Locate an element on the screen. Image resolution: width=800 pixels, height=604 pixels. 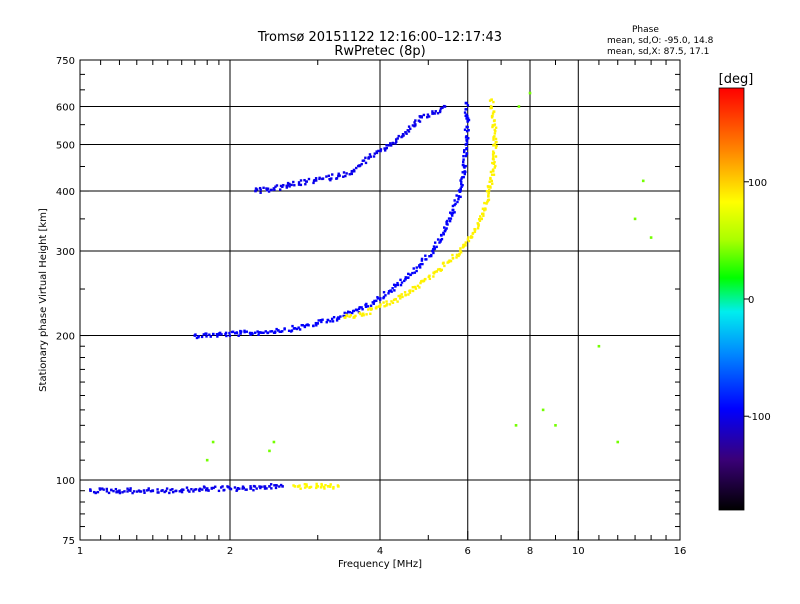
x-tick-label: 10 is located at coordinates (578, 551).